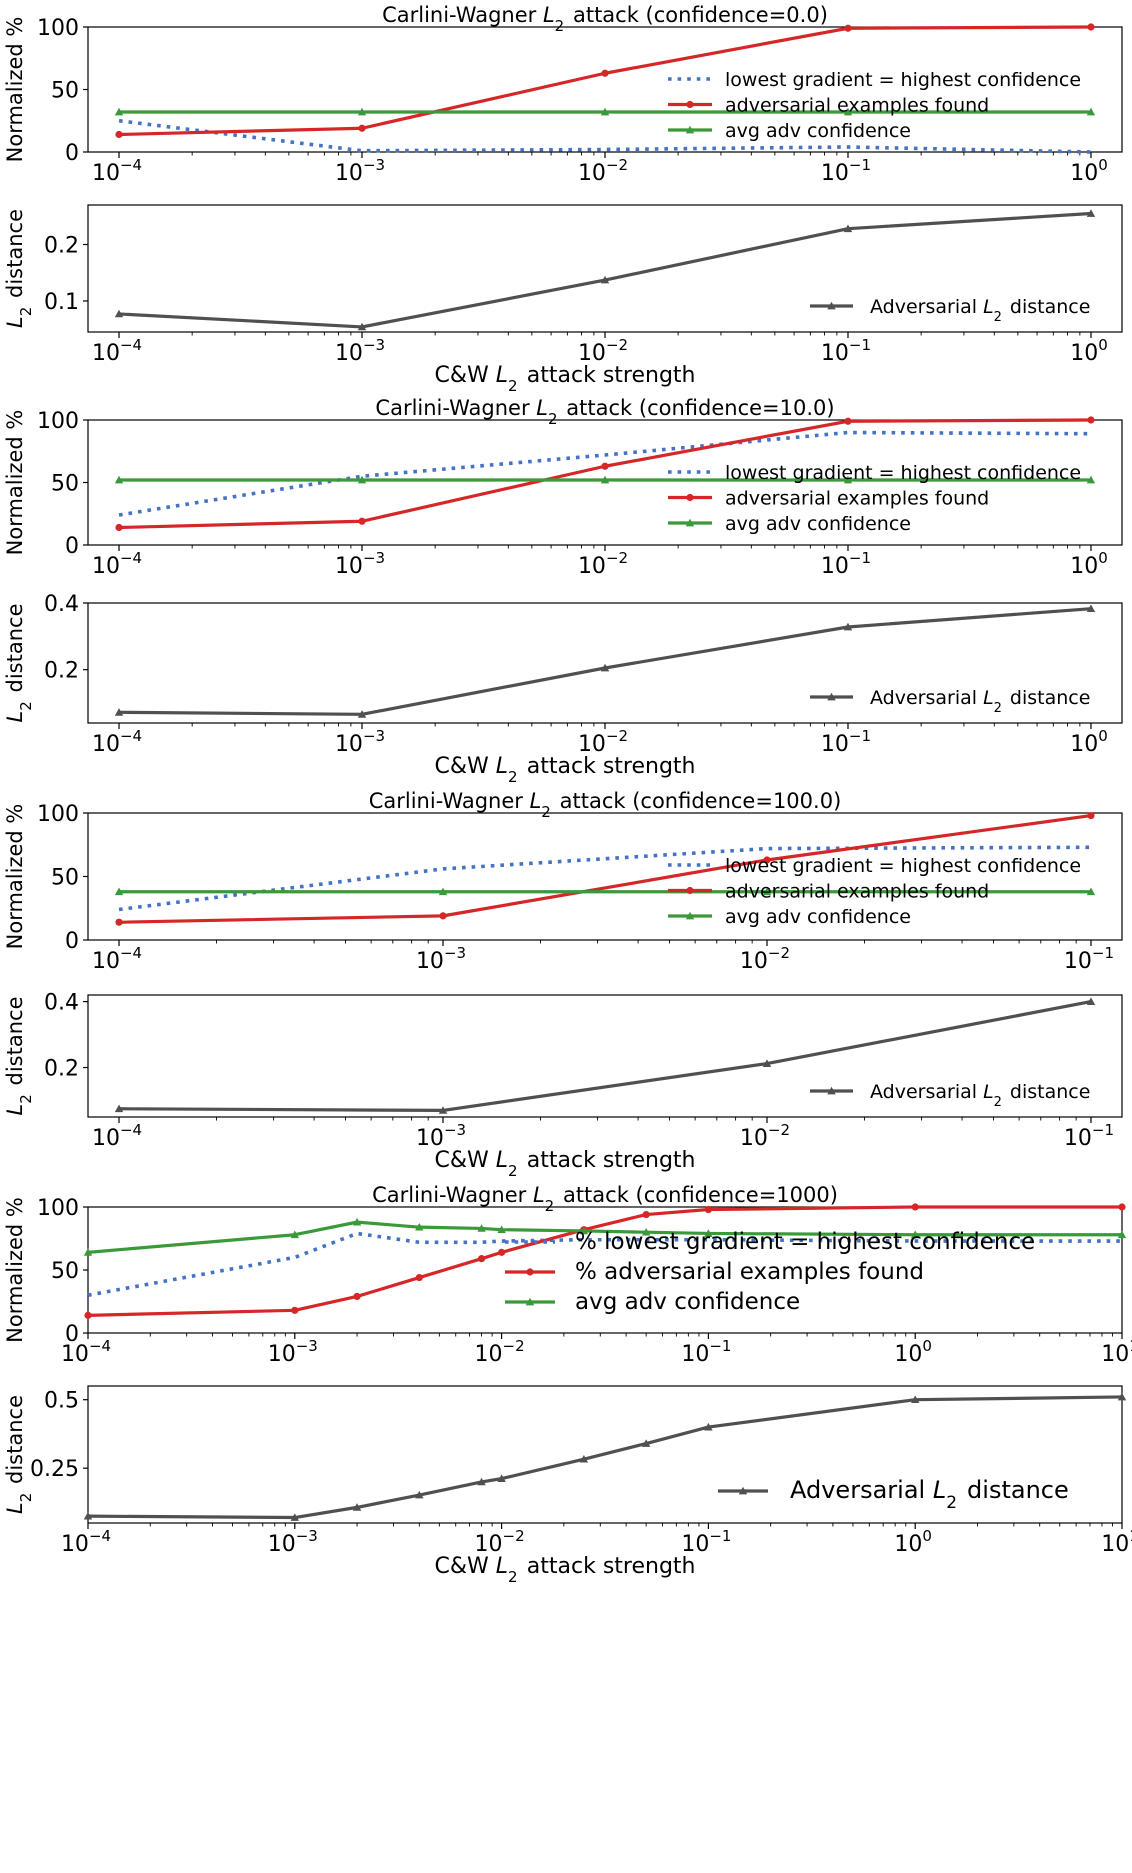 The image size is (1132, 1873). Describe the element at coordinates (293, 1542) in the screenshot. I see `x-tick-label: 10⁻³` at that location.